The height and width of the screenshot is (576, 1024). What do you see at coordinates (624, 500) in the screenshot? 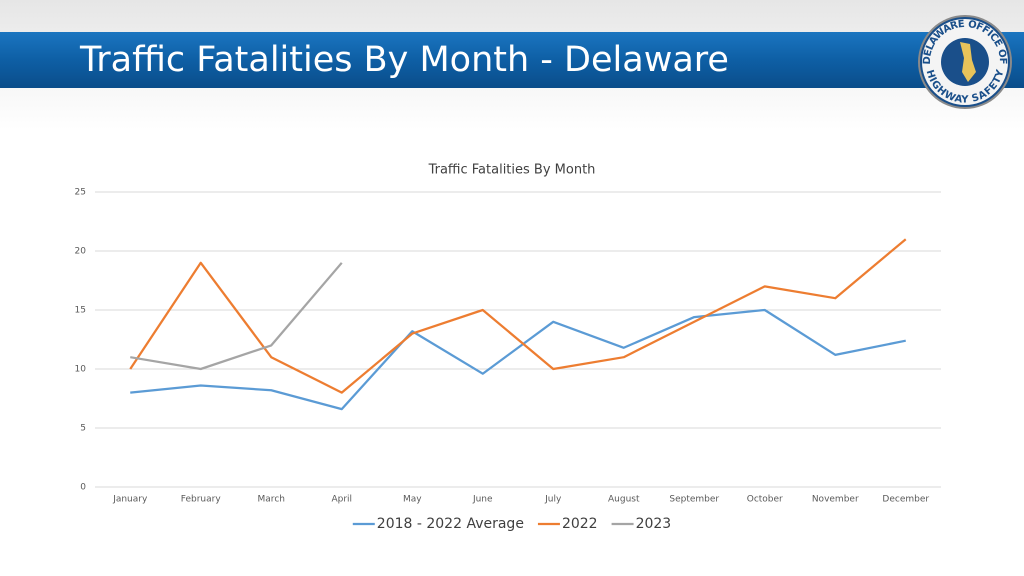
I see `x-tick-label: August` at bounding box center [624, 500].